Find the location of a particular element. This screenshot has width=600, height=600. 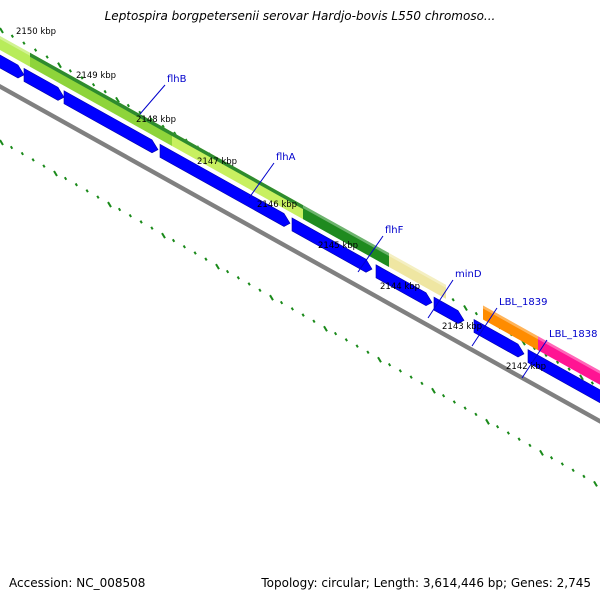

band-LBL_1838-highlight is located at coordinates (569, 355).